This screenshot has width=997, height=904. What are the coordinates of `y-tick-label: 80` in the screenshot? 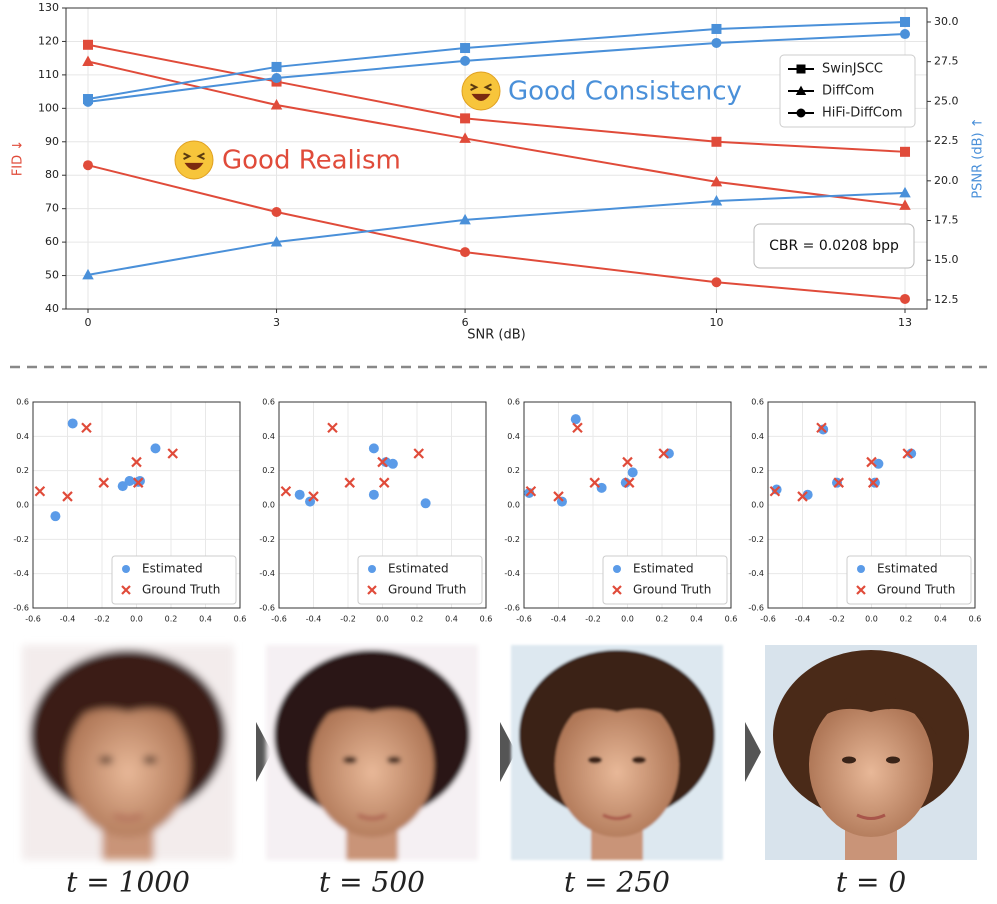 It's located at (52, 174).